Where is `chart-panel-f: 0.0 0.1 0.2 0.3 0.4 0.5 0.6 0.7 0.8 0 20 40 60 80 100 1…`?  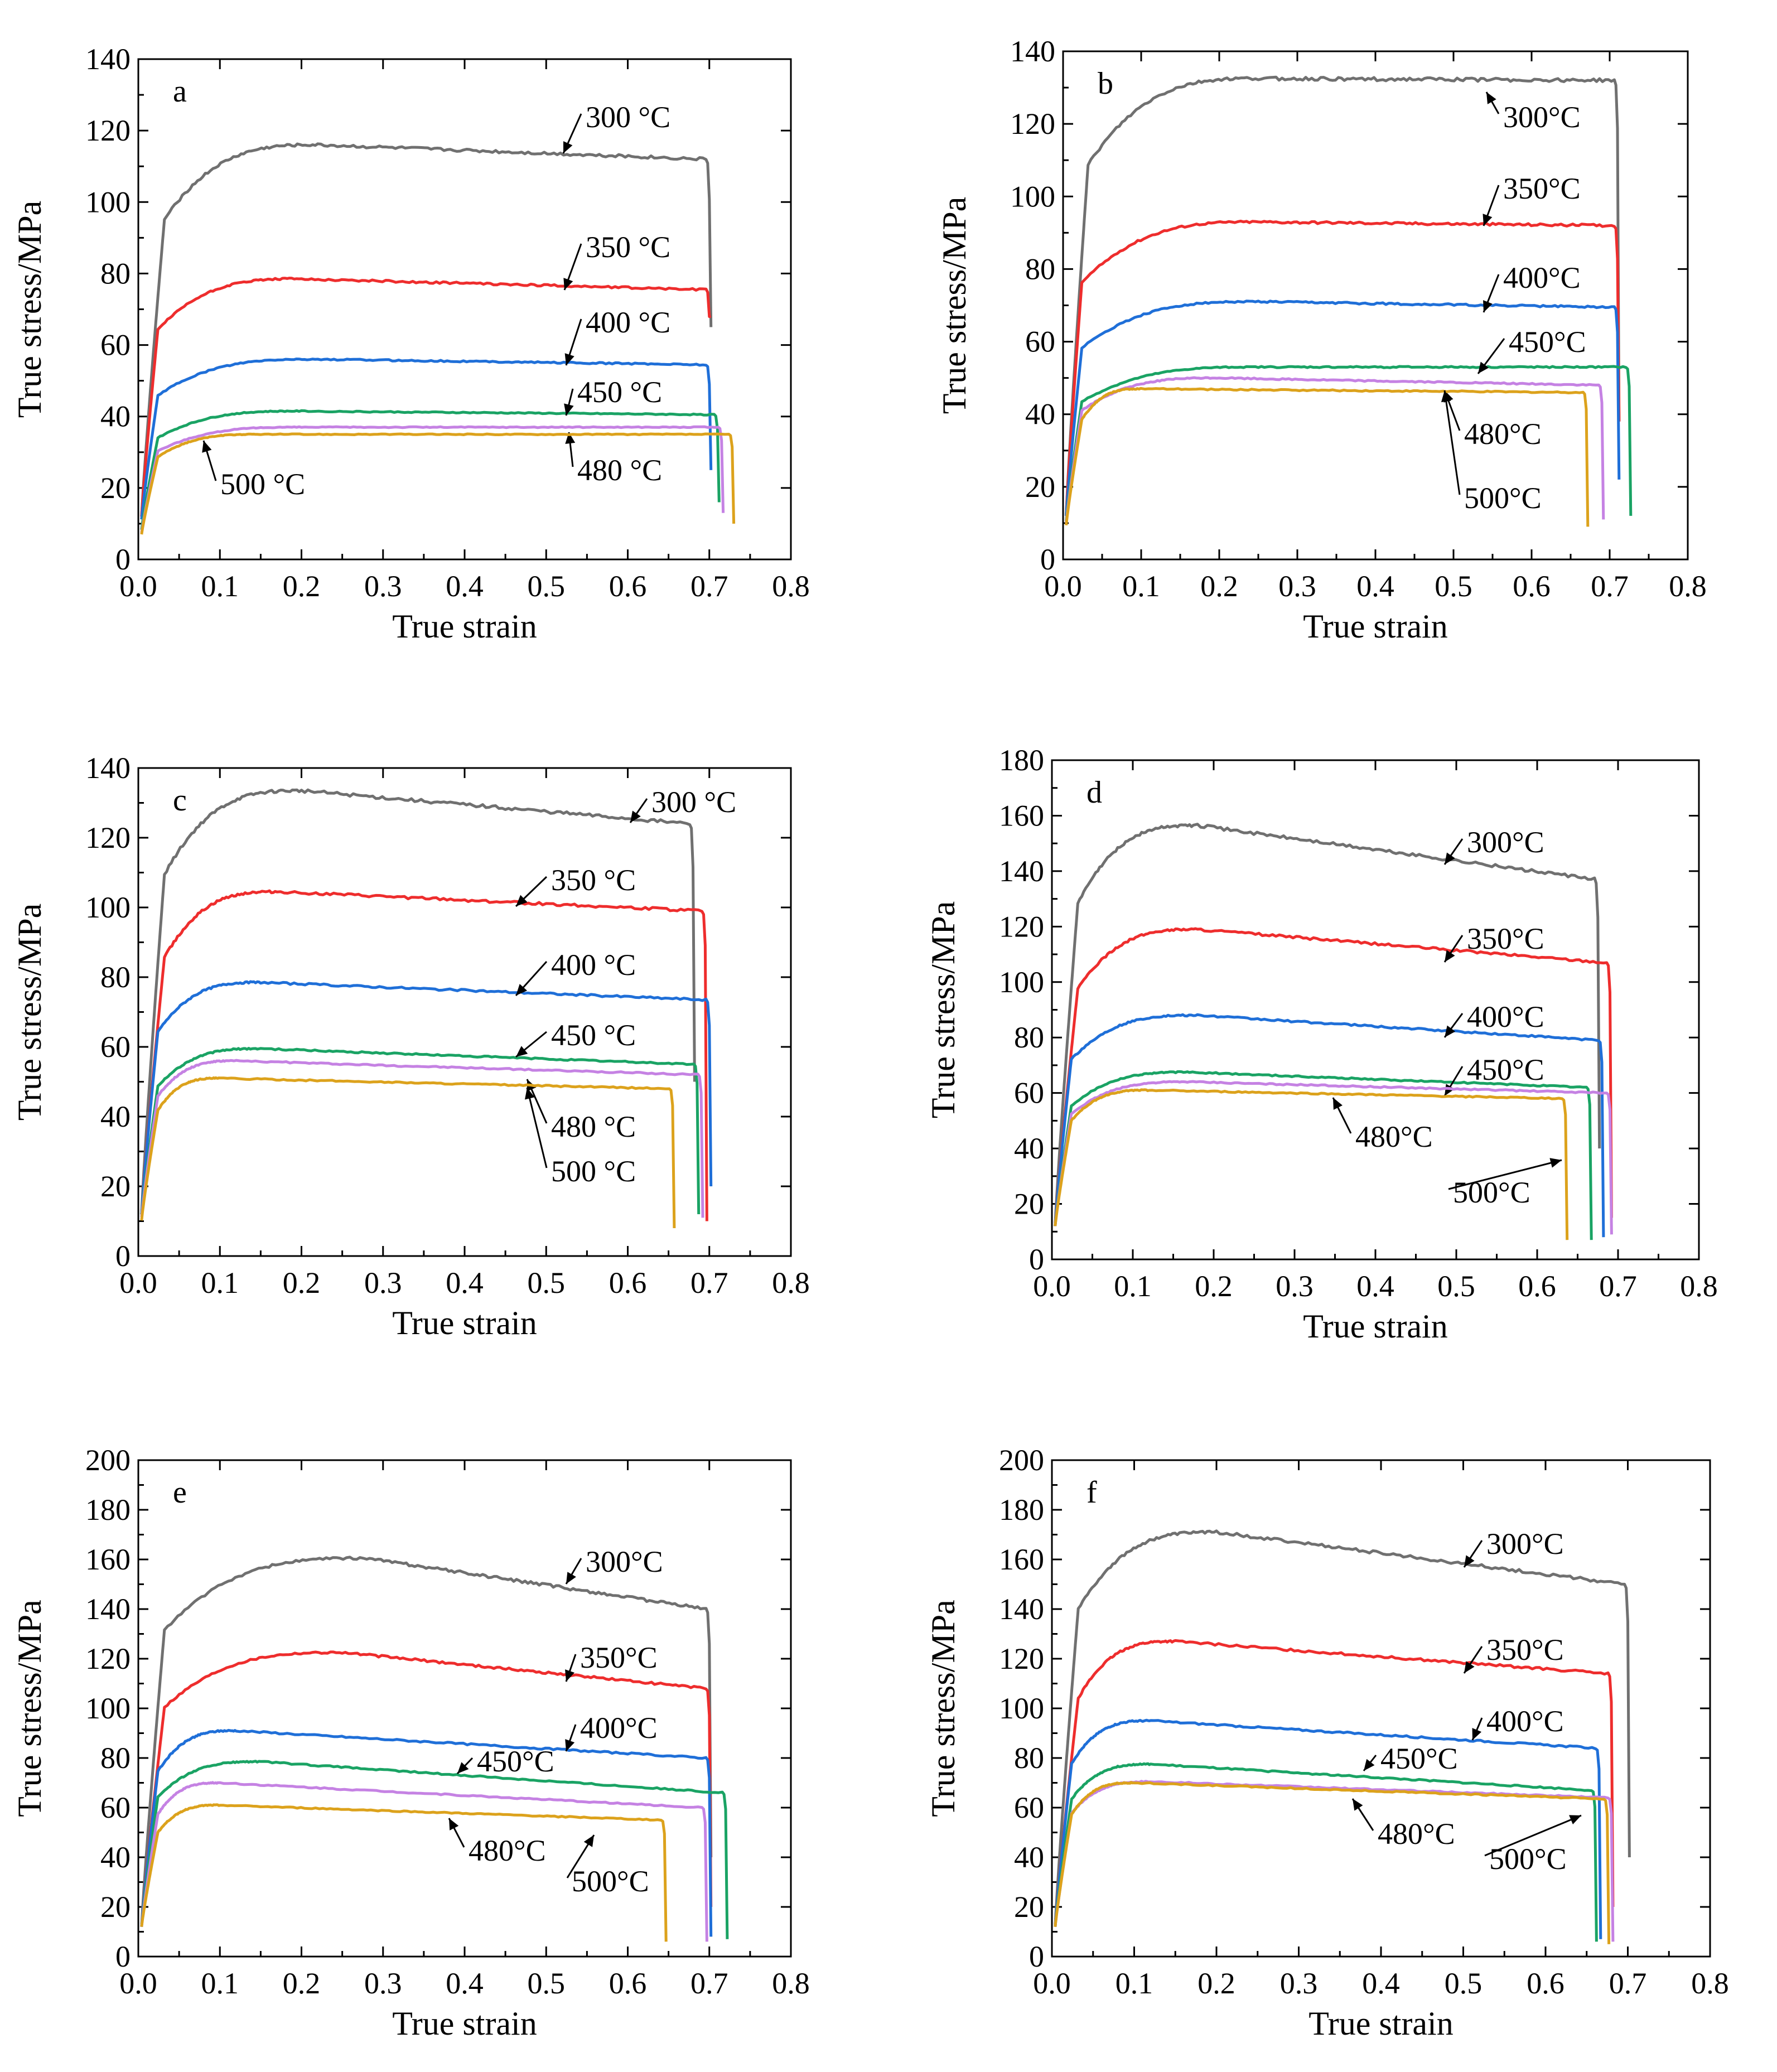
chart-panel-f: 0.0 0.1 0.2 0.3 0.4 0.5 0.6 0.7 0.8 0 20 40 60 80 100 1… is located at coordinates (1327, 1742).